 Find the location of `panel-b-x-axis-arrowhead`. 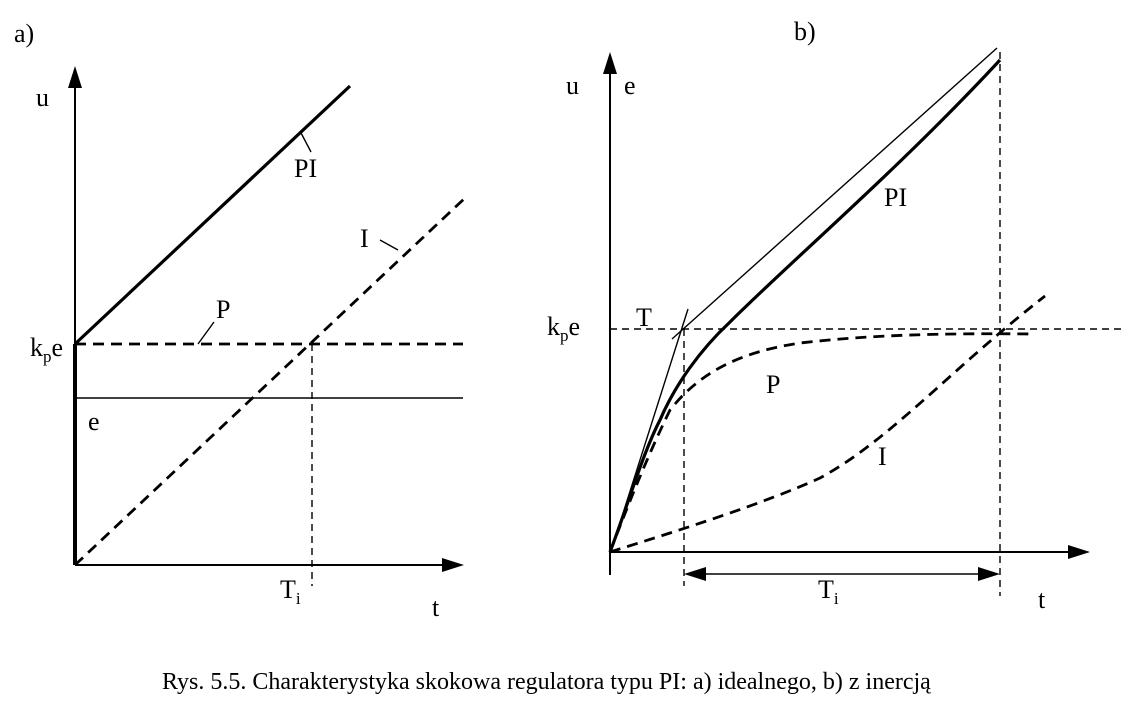

panel-b-x-axis-arrowhead is located at coordinates (1079, 552).